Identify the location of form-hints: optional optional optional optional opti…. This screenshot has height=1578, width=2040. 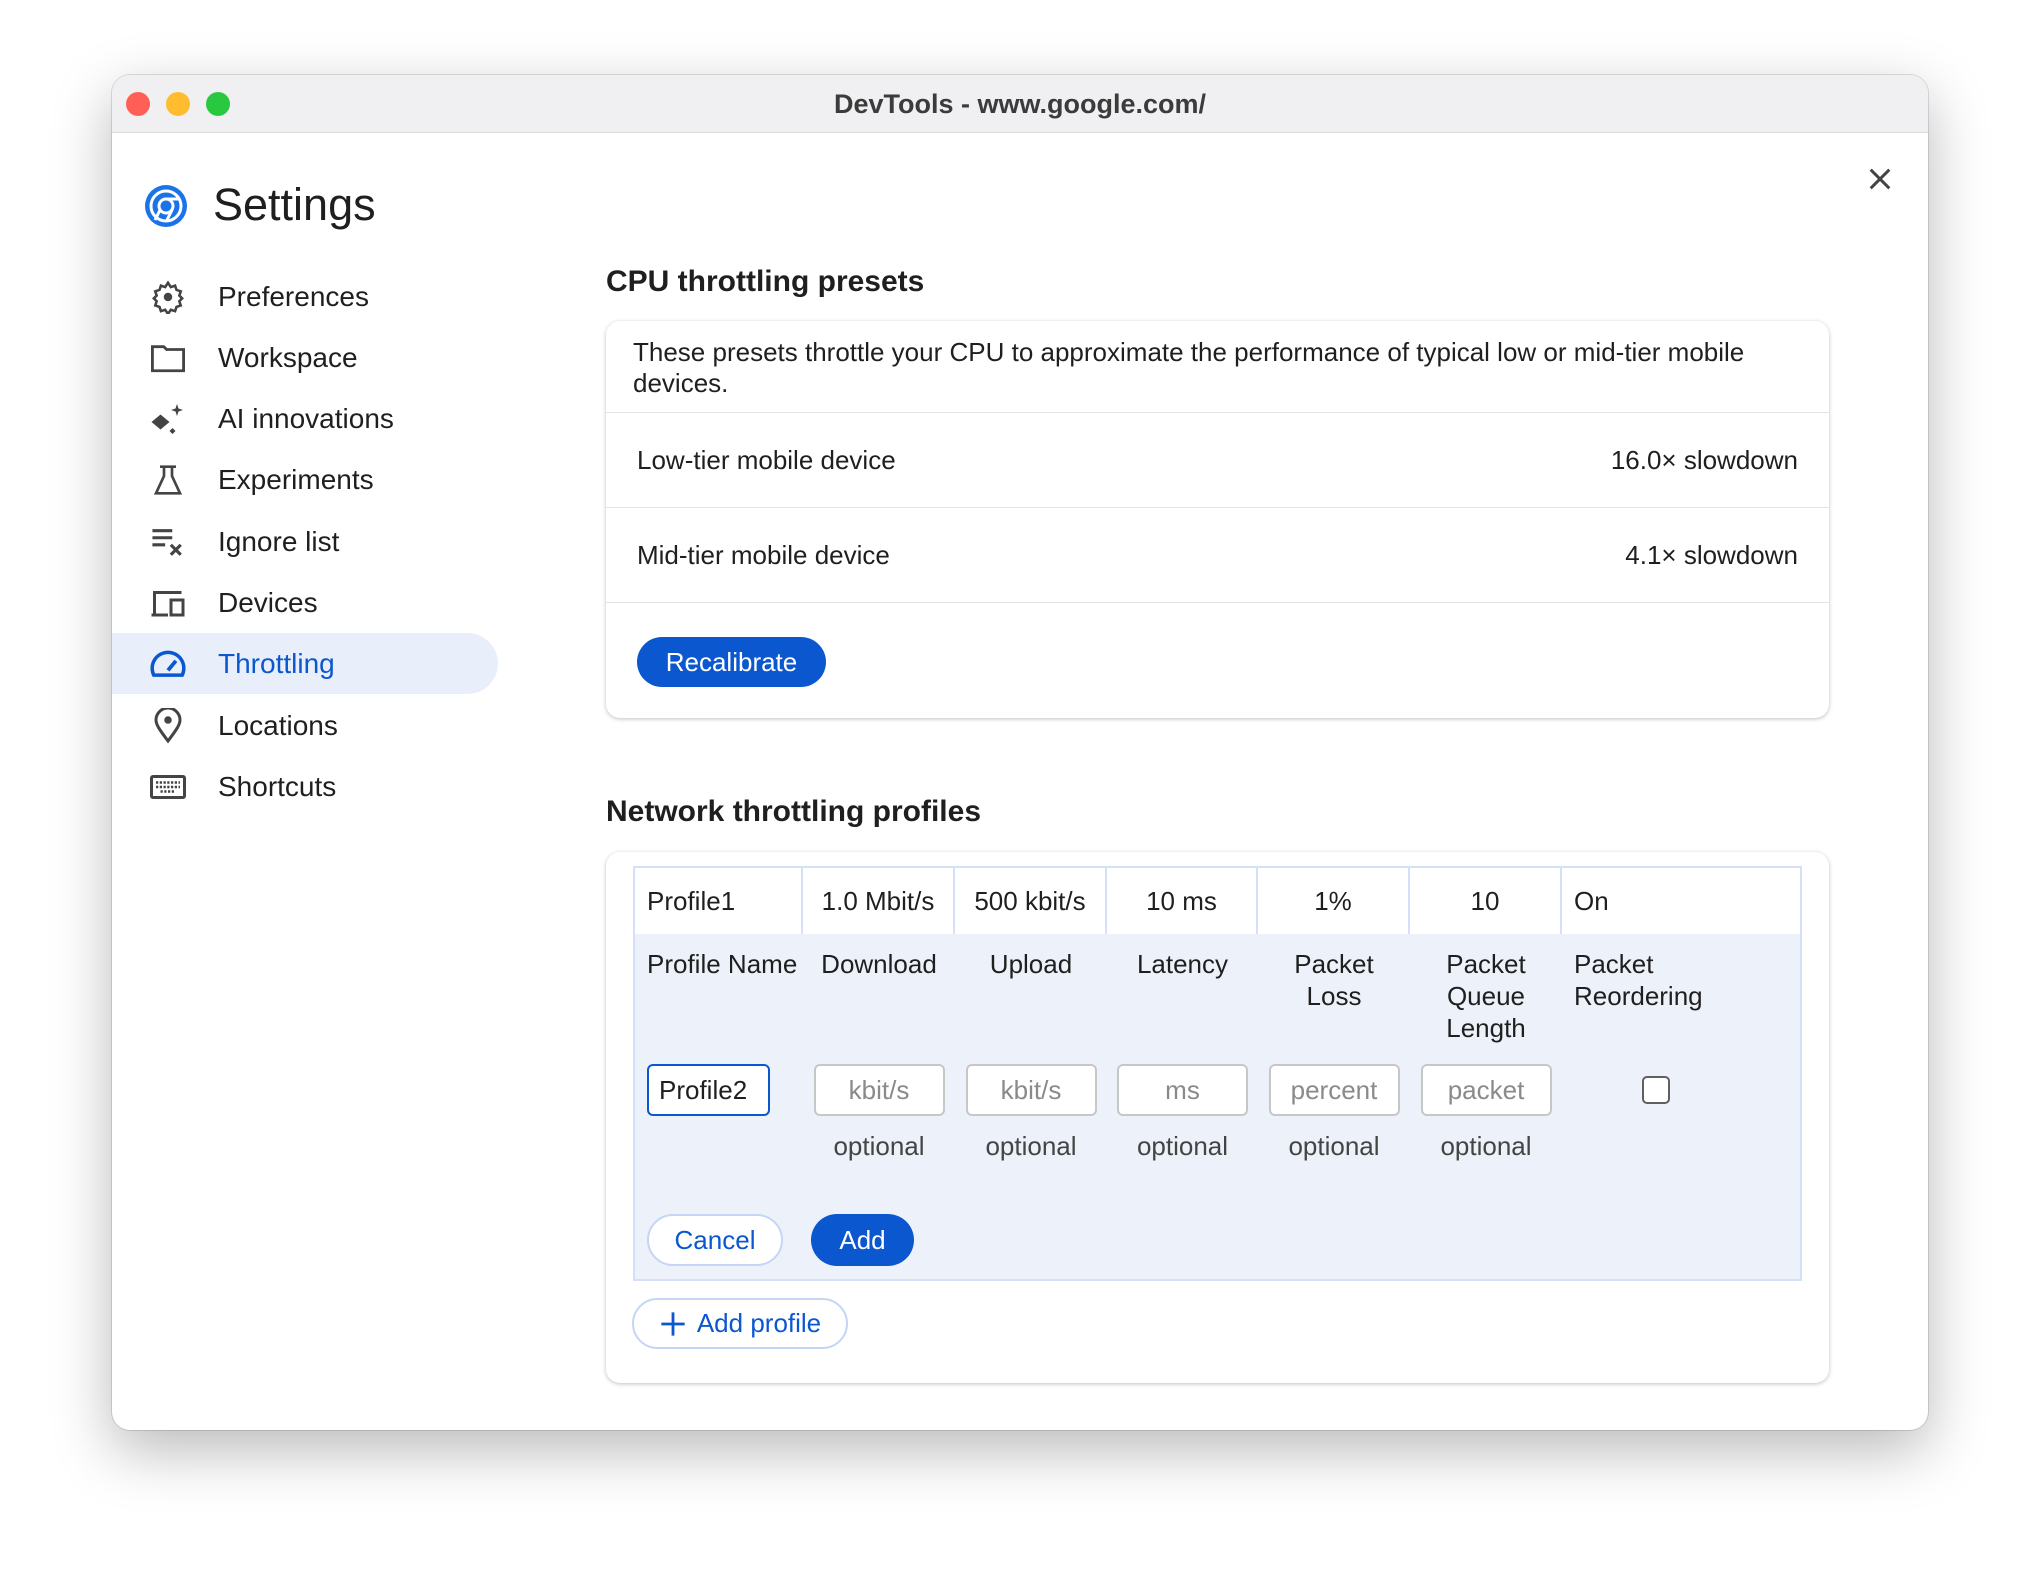
(1217, 1146).